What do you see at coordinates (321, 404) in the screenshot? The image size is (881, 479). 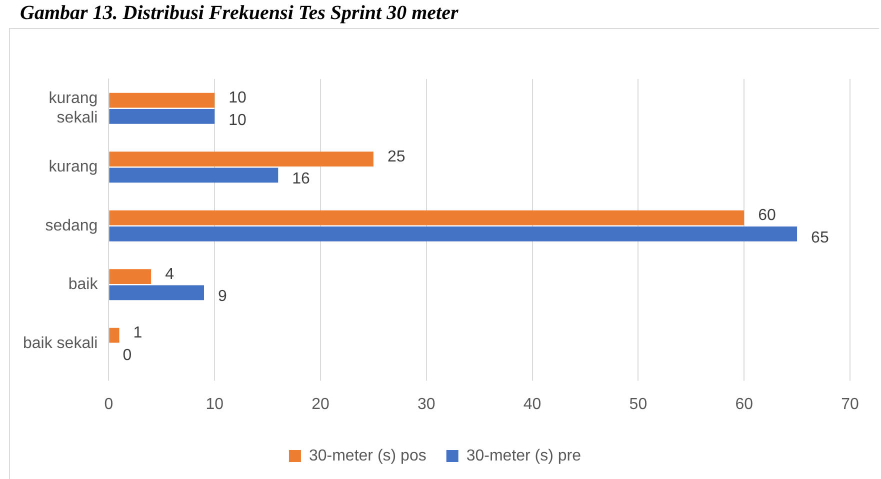 I see `x-tick-label: 20` at bounding box center [321, 404].